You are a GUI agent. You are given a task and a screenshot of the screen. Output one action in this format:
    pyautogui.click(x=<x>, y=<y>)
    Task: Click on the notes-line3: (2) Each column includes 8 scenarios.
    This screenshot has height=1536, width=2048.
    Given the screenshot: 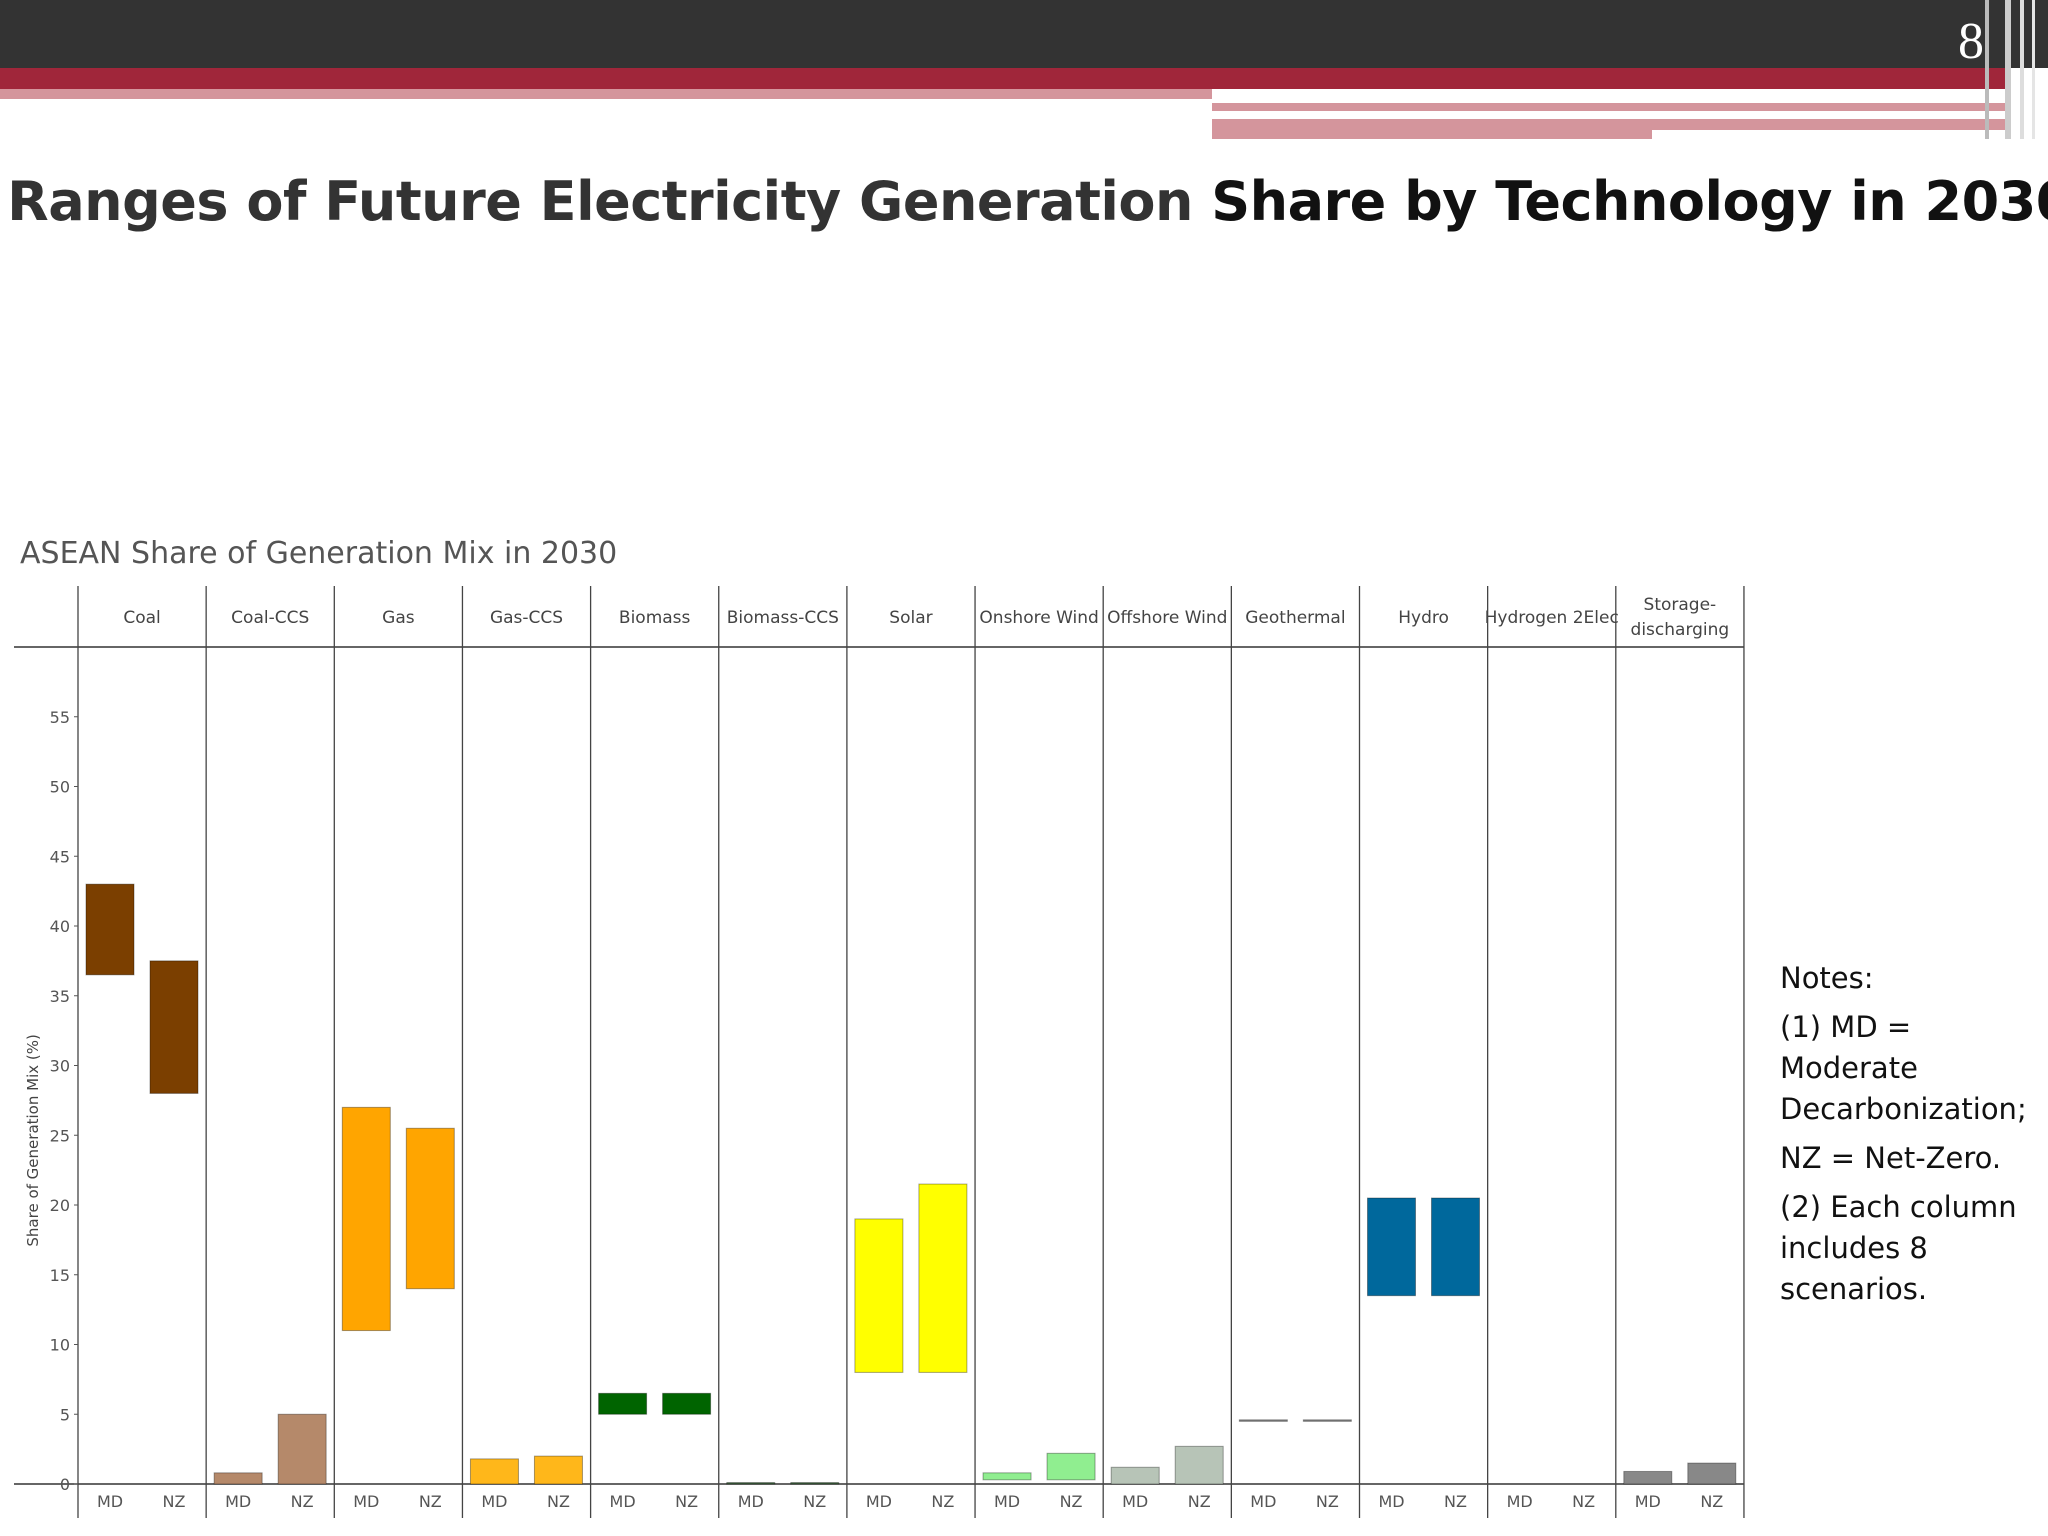 What is the action you would take?
    pyautogui.click(x=1898, y=1248)
    